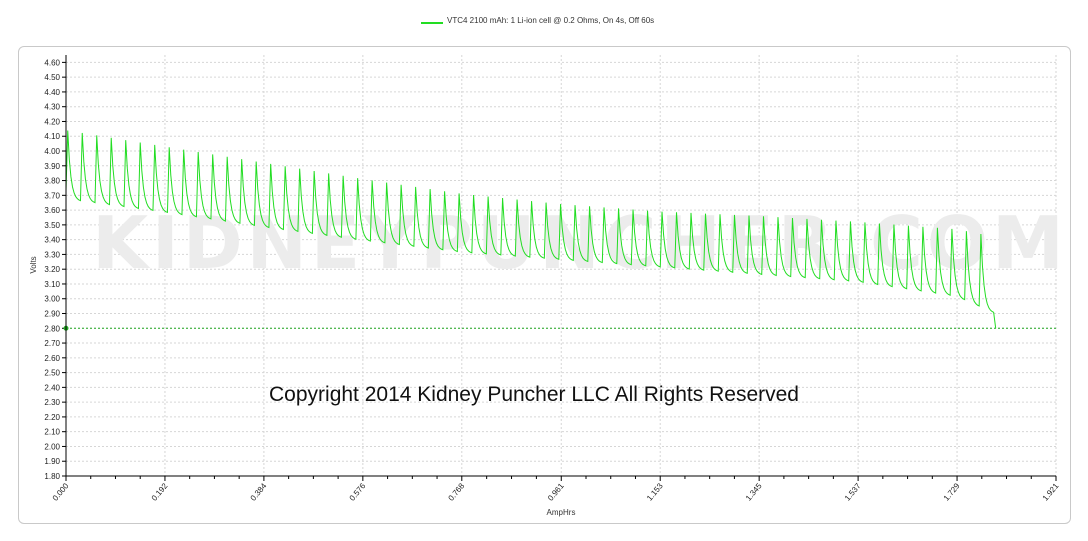 This screenshot has height=541, width=1088. I want to click on y-tick-label: 3.10, so click(52, 284).